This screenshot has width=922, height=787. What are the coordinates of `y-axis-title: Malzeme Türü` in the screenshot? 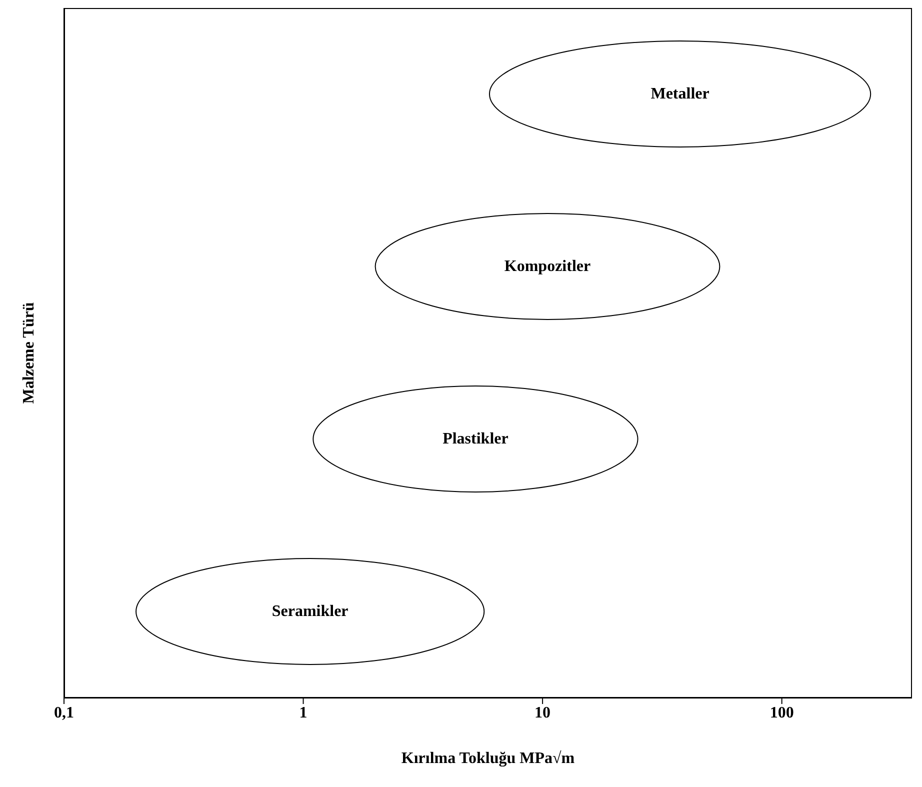 It's located at (29, 353).